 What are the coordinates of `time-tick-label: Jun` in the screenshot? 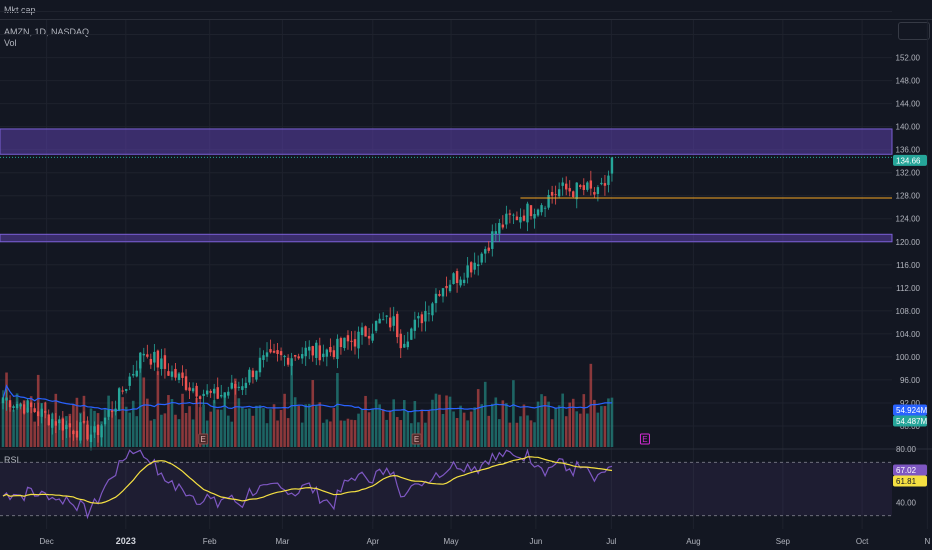 It's located at (535, 541).